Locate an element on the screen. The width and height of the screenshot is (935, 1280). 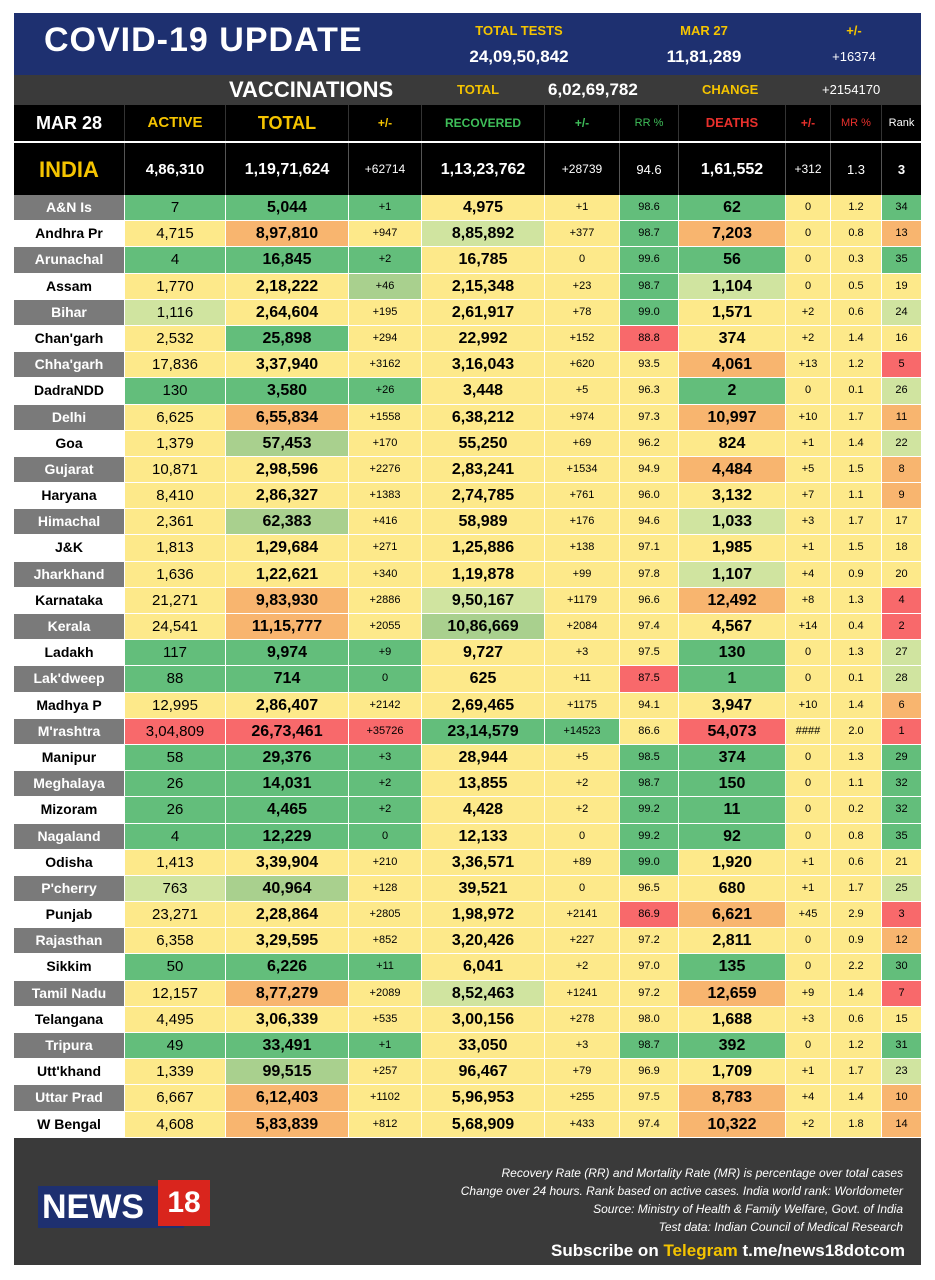
state-name: Assam is located at coordinates (69, 286).